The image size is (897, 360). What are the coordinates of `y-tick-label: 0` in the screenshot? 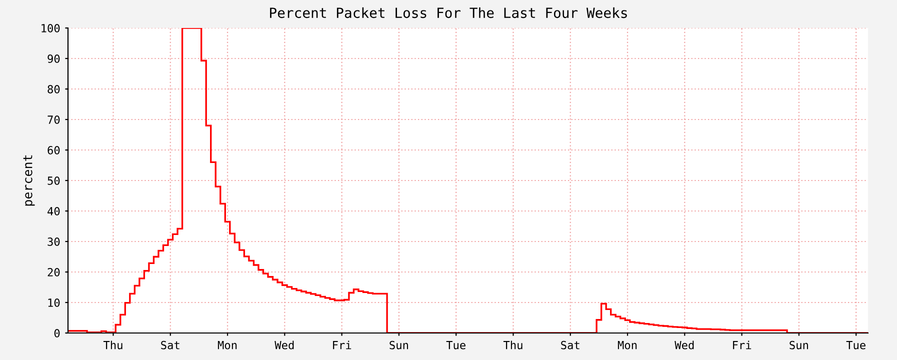 It's located at (57, 333).